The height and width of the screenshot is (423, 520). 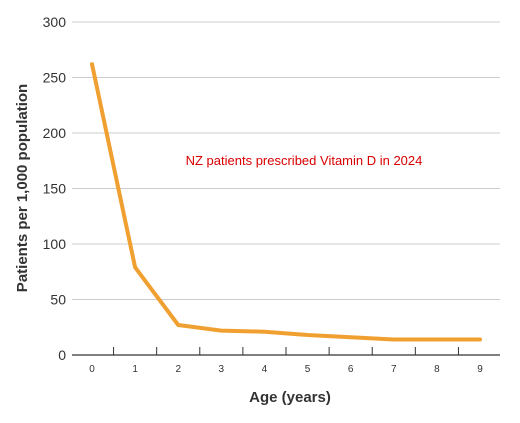 What do you see at coordinates (92, 369) in the screenshot?
I see `x-tick-label-0: 0` at bounding box center [92, 369].